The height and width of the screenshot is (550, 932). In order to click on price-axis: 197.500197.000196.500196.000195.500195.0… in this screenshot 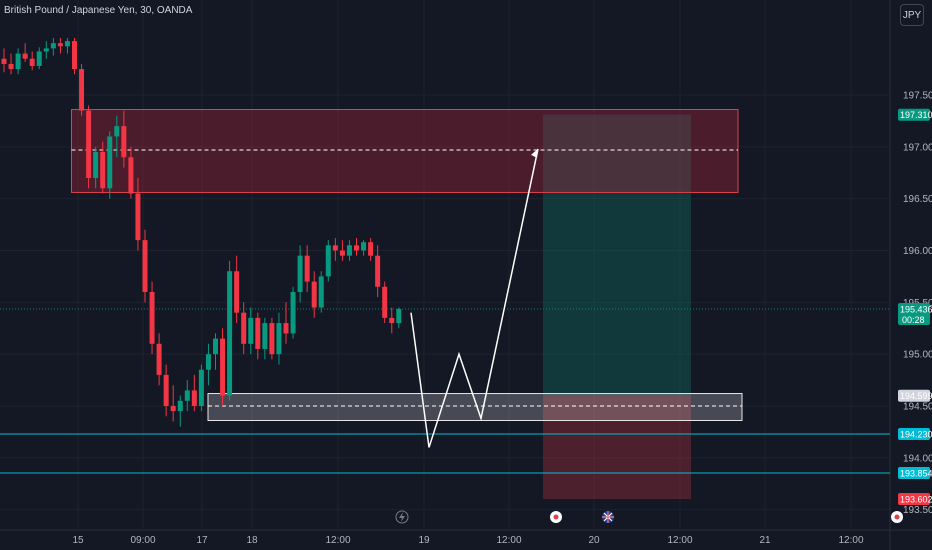, I will do `click(915, 303)`.